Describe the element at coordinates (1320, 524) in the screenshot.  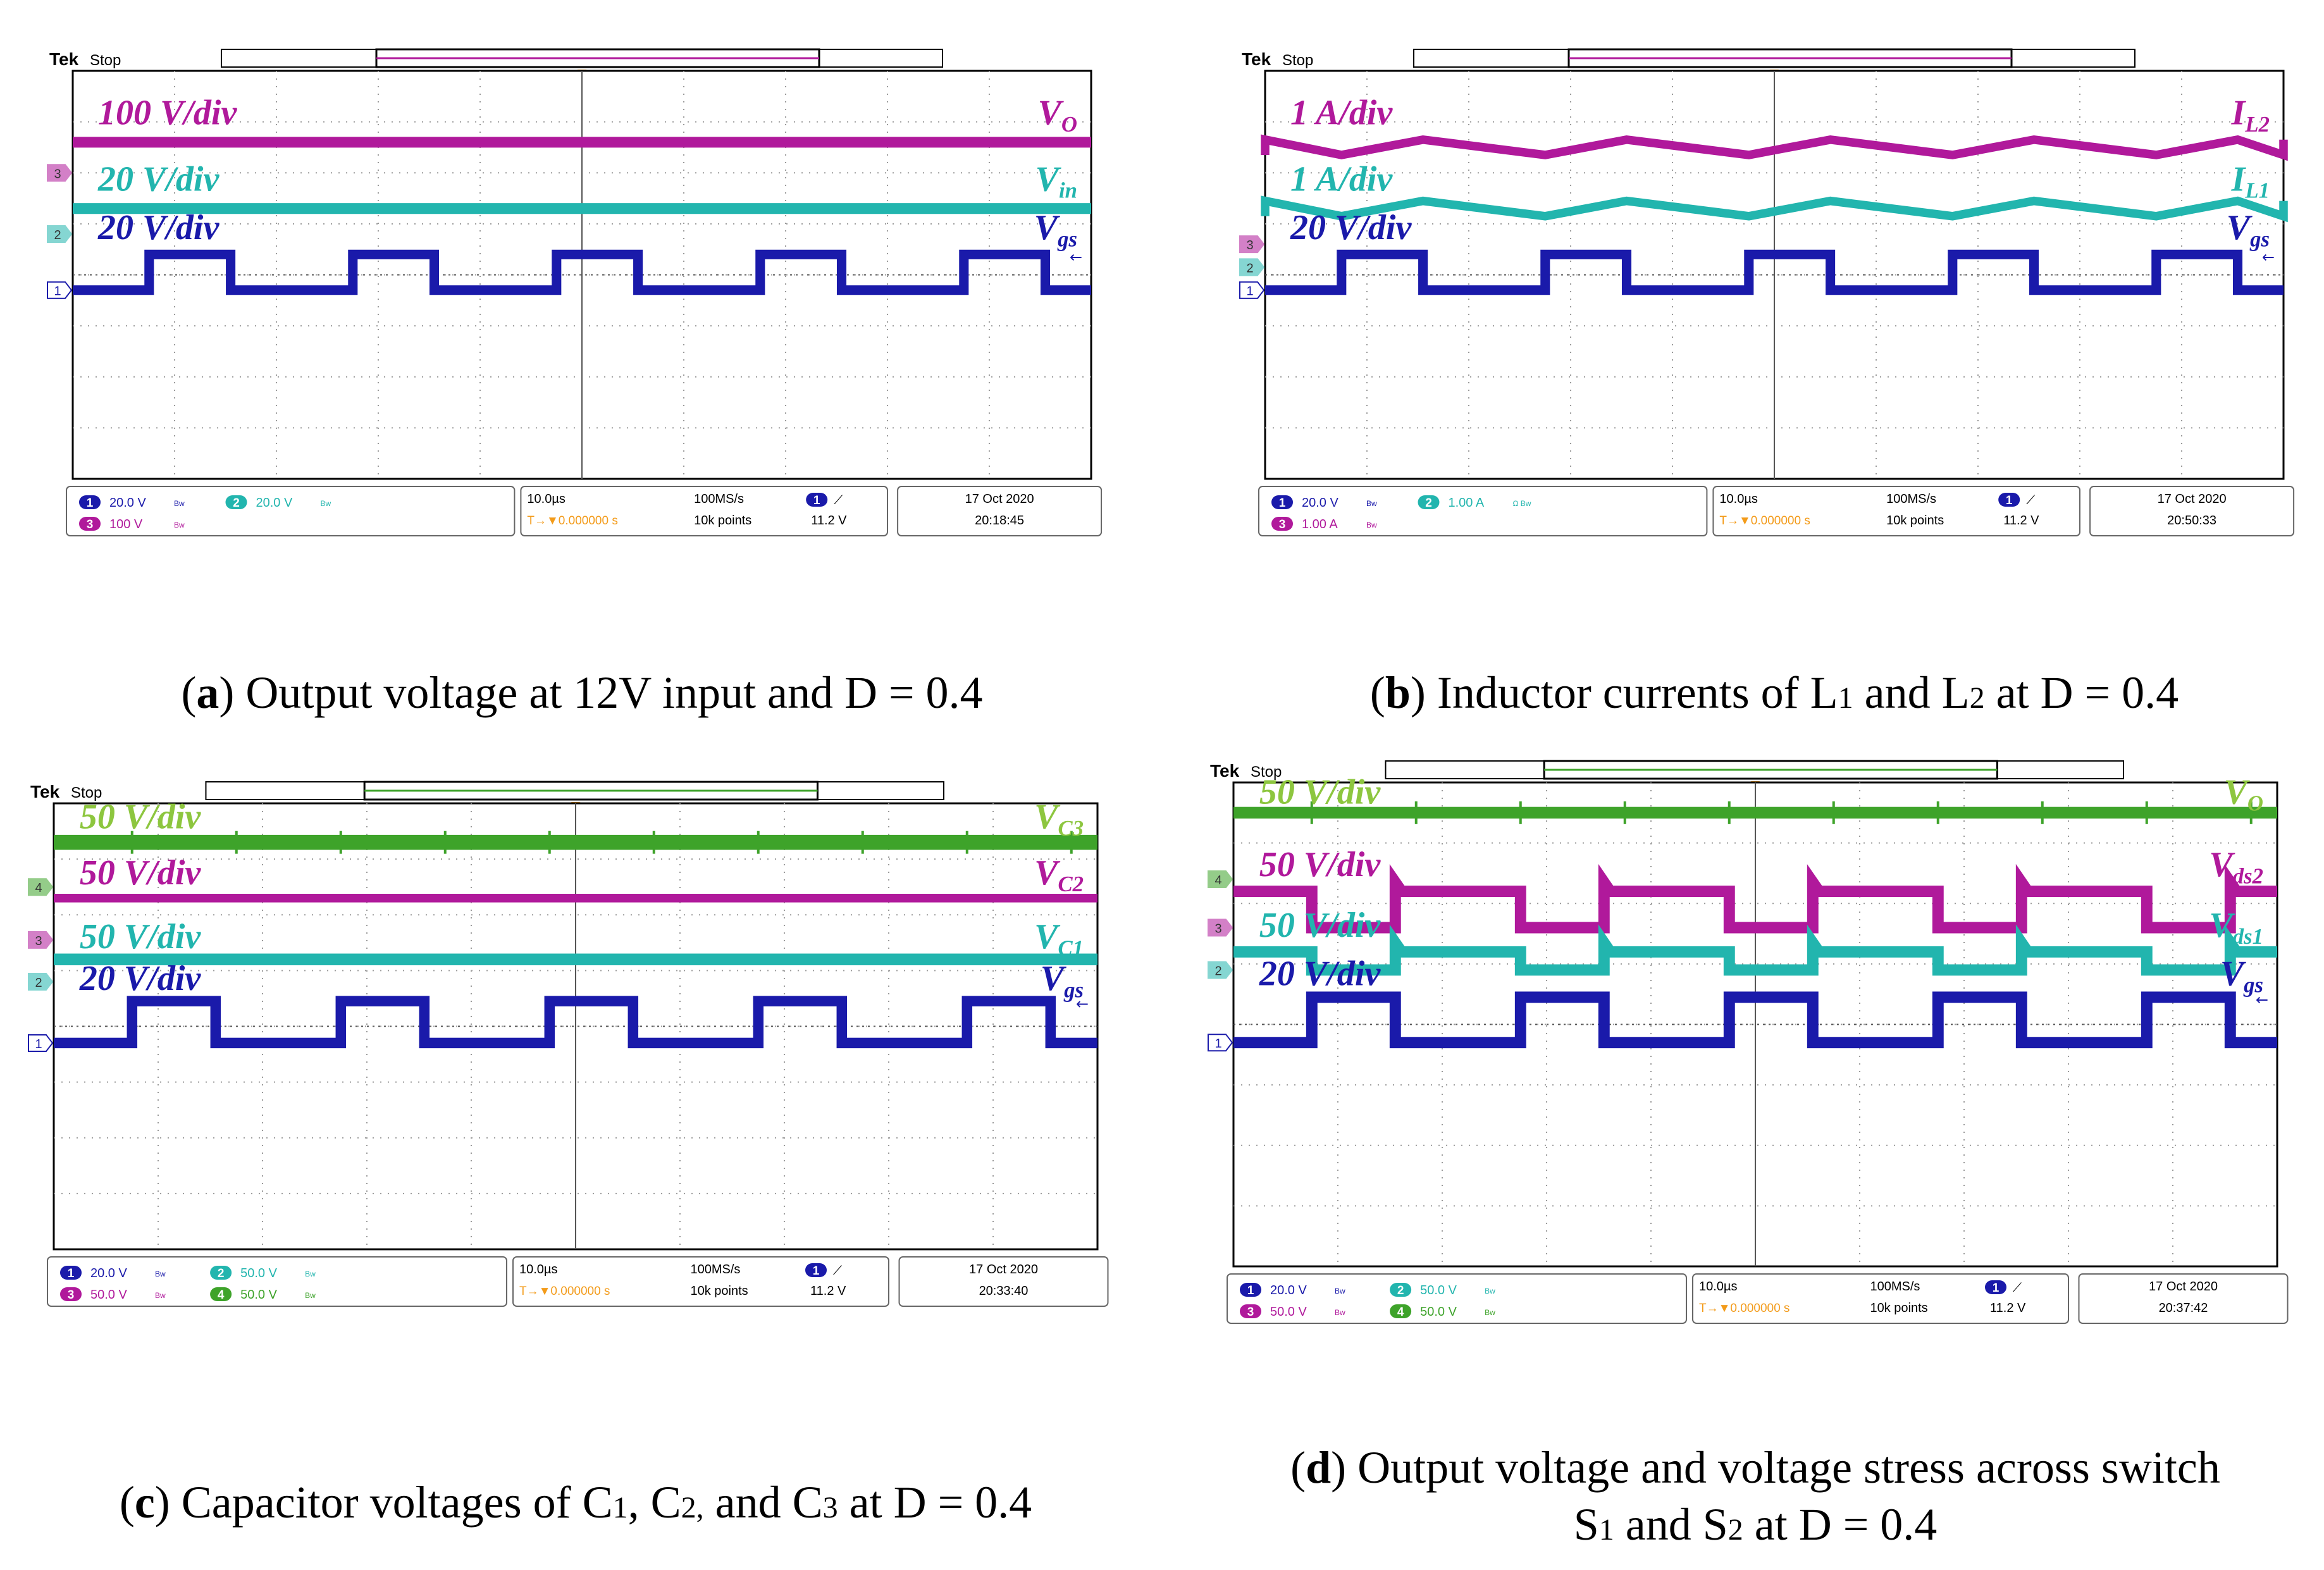
I see `status-channel-scale-3: 1.00 A` at that location.